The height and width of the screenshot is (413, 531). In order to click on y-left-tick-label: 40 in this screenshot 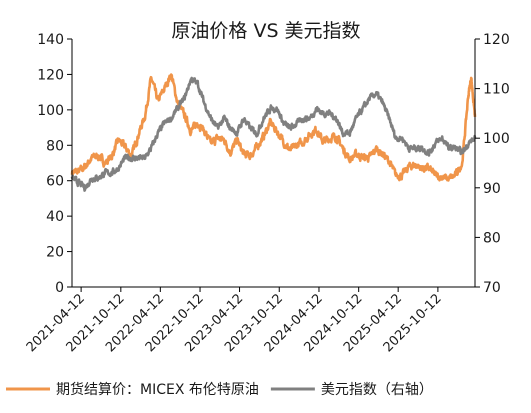, I will do `click(55, 217)`.